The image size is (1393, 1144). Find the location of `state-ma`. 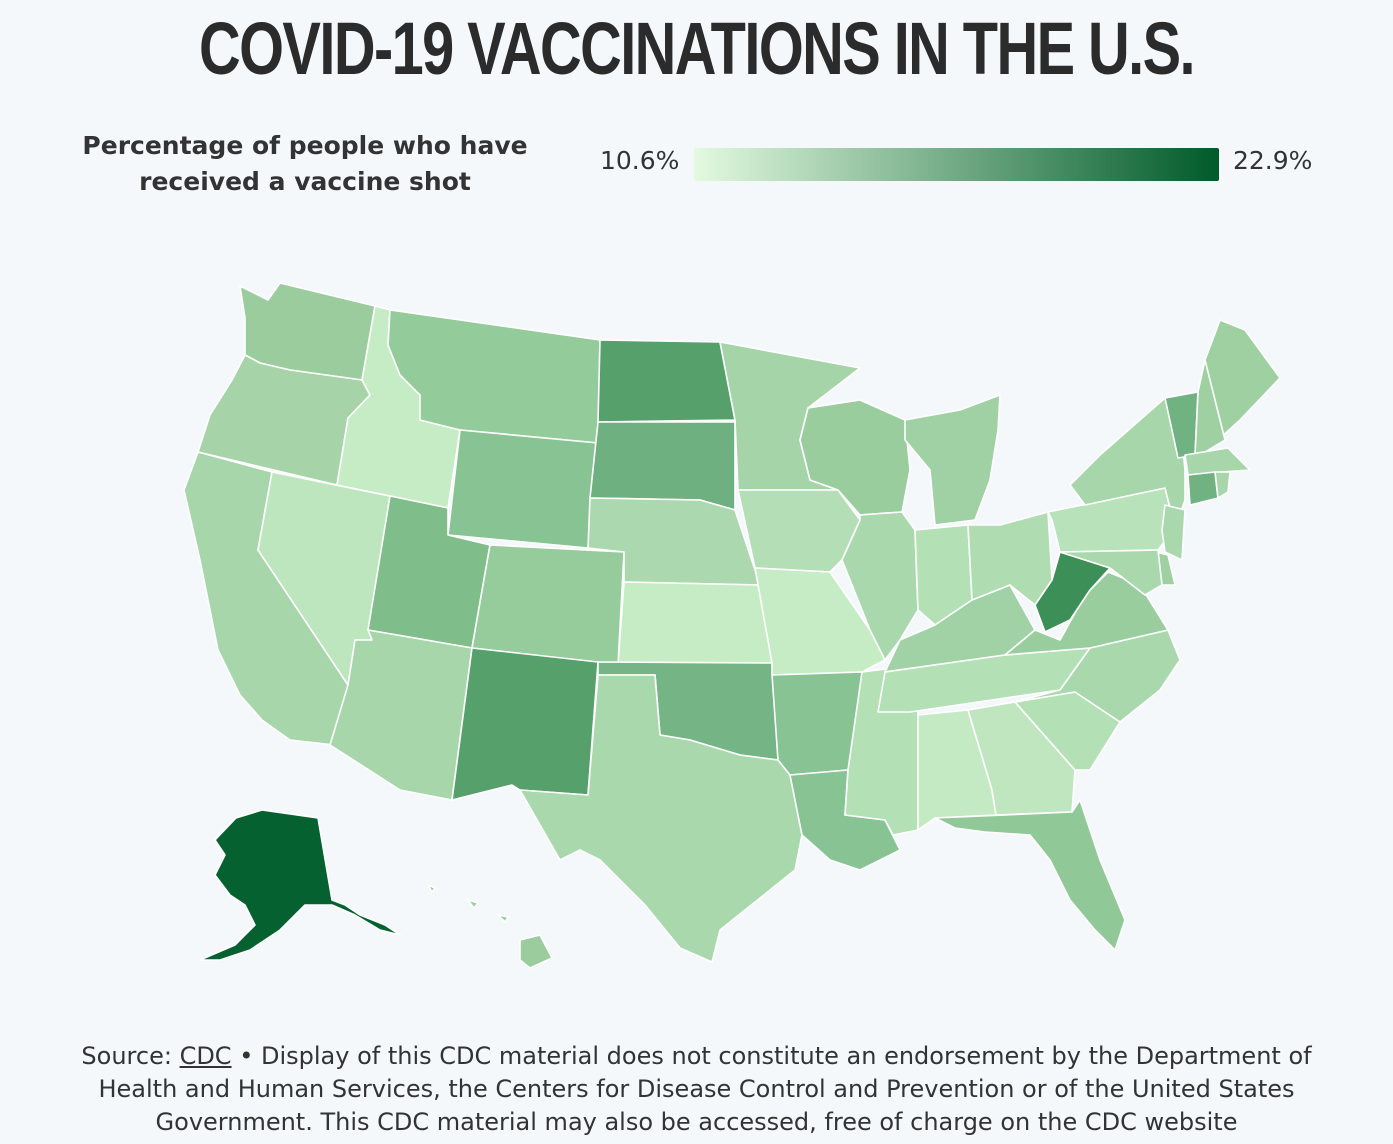

state-ma is located at coordinates (1217, 461).